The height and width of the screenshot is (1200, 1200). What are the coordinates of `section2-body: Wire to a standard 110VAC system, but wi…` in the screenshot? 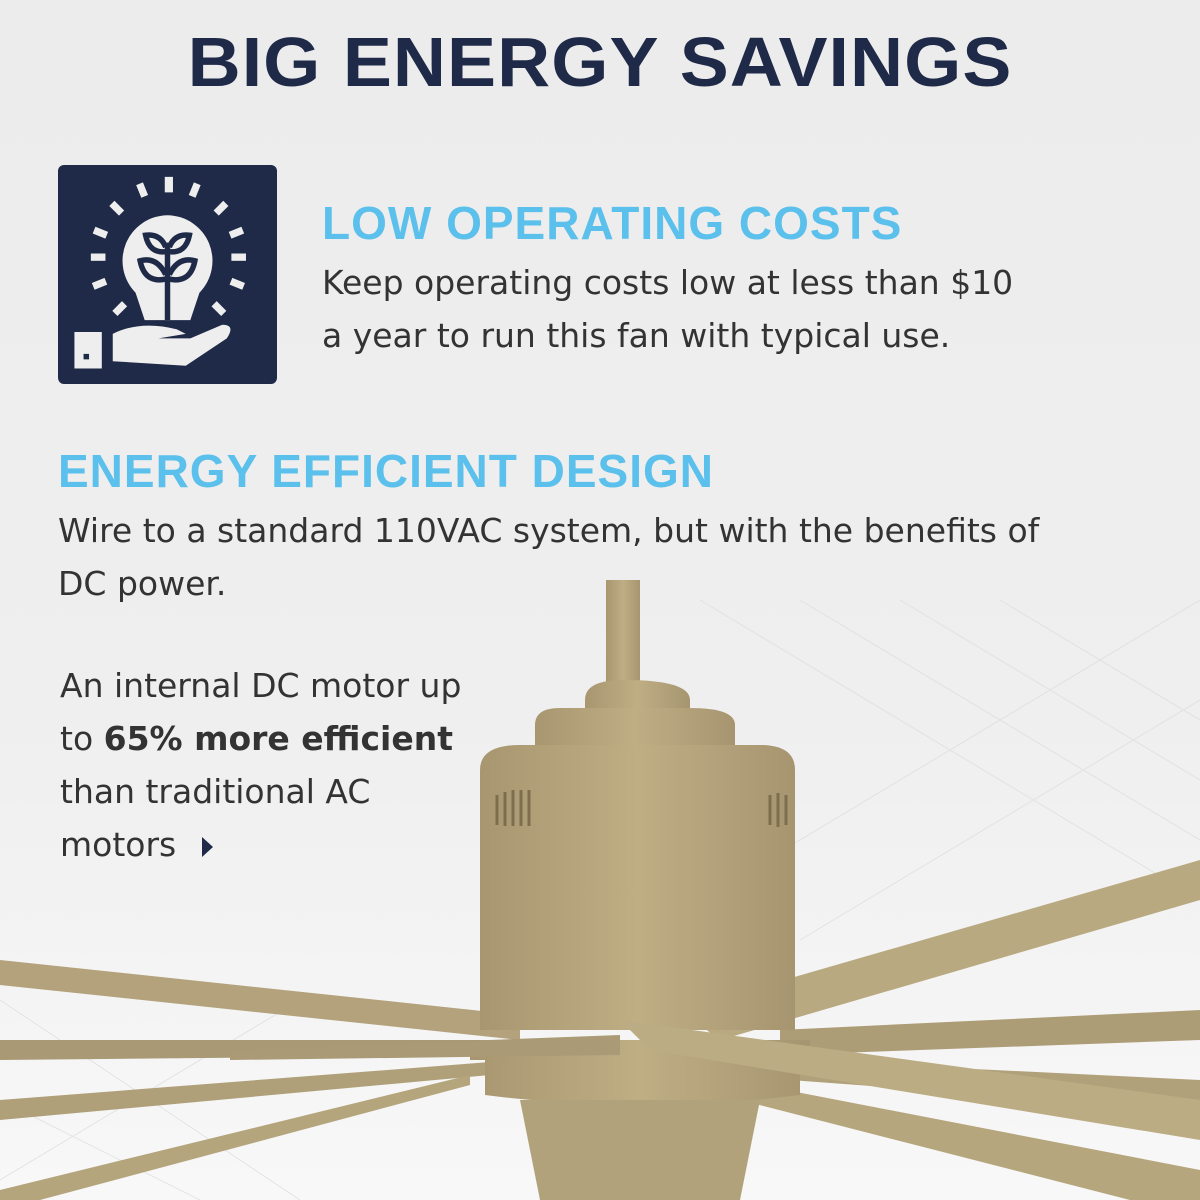 It's located at (548, 557).